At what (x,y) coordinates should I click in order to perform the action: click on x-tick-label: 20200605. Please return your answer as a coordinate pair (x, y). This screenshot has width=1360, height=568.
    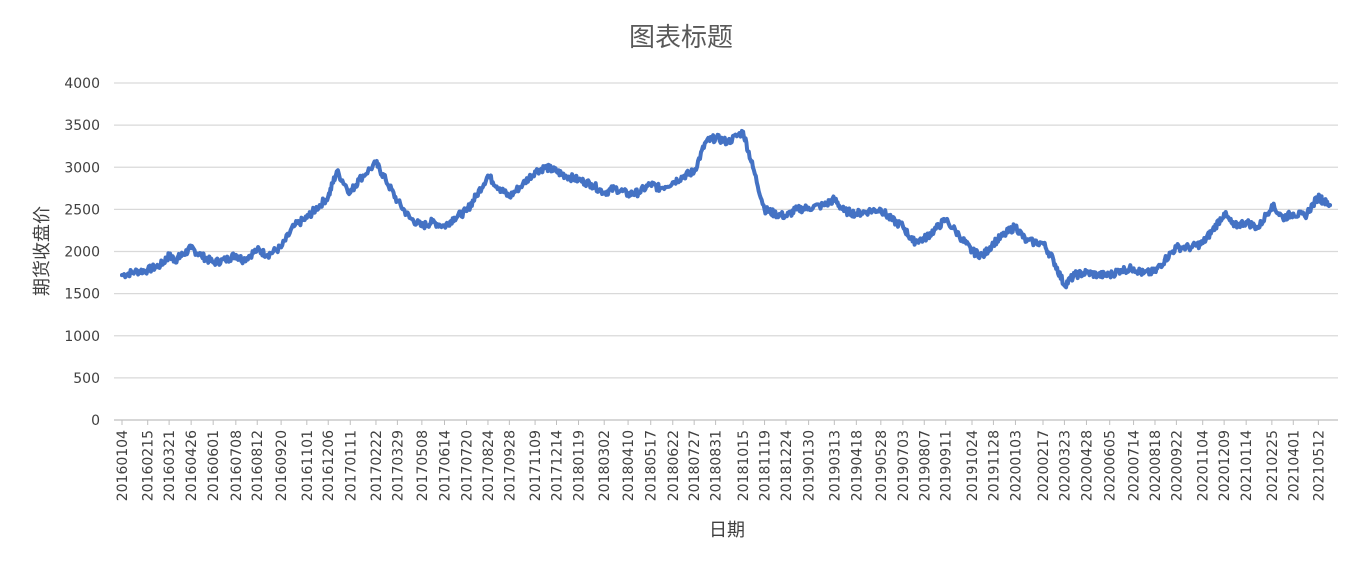
    Looking at the image, I should click on (1111, 465).